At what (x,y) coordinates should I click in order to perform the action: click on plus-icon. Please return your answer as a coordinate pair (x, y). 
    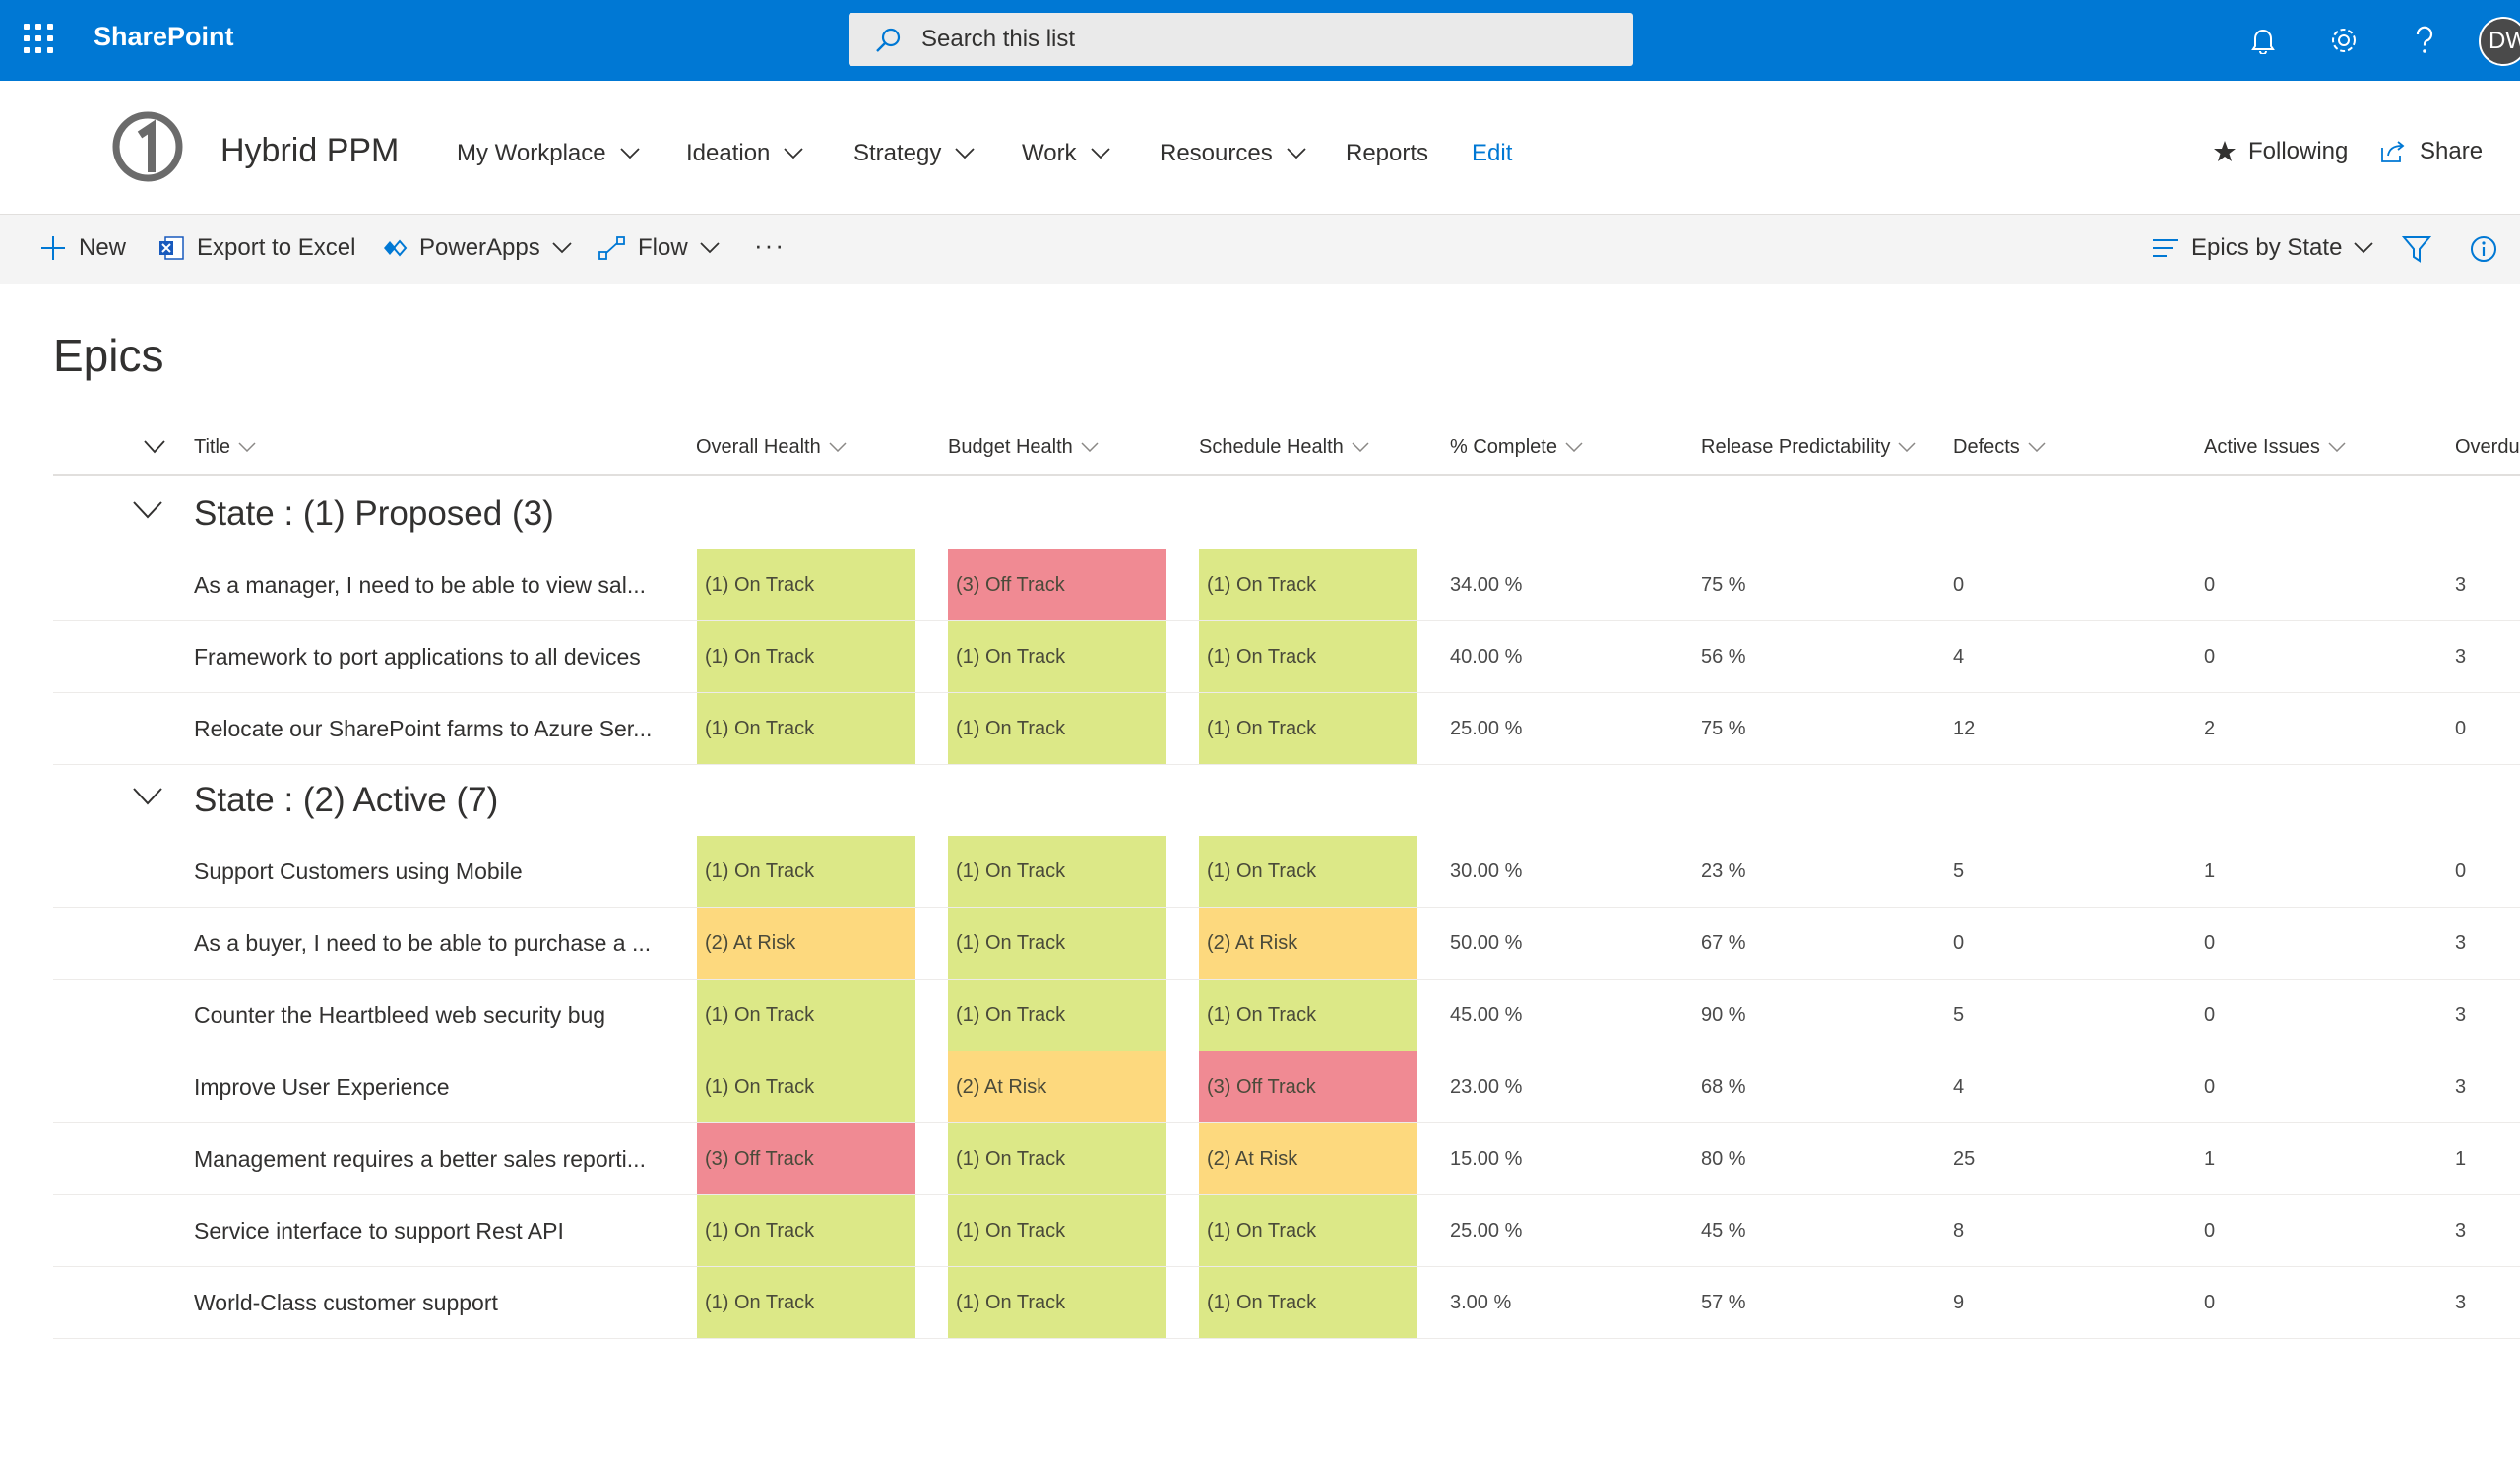
    Looking at the image, I should click on (53, 248).